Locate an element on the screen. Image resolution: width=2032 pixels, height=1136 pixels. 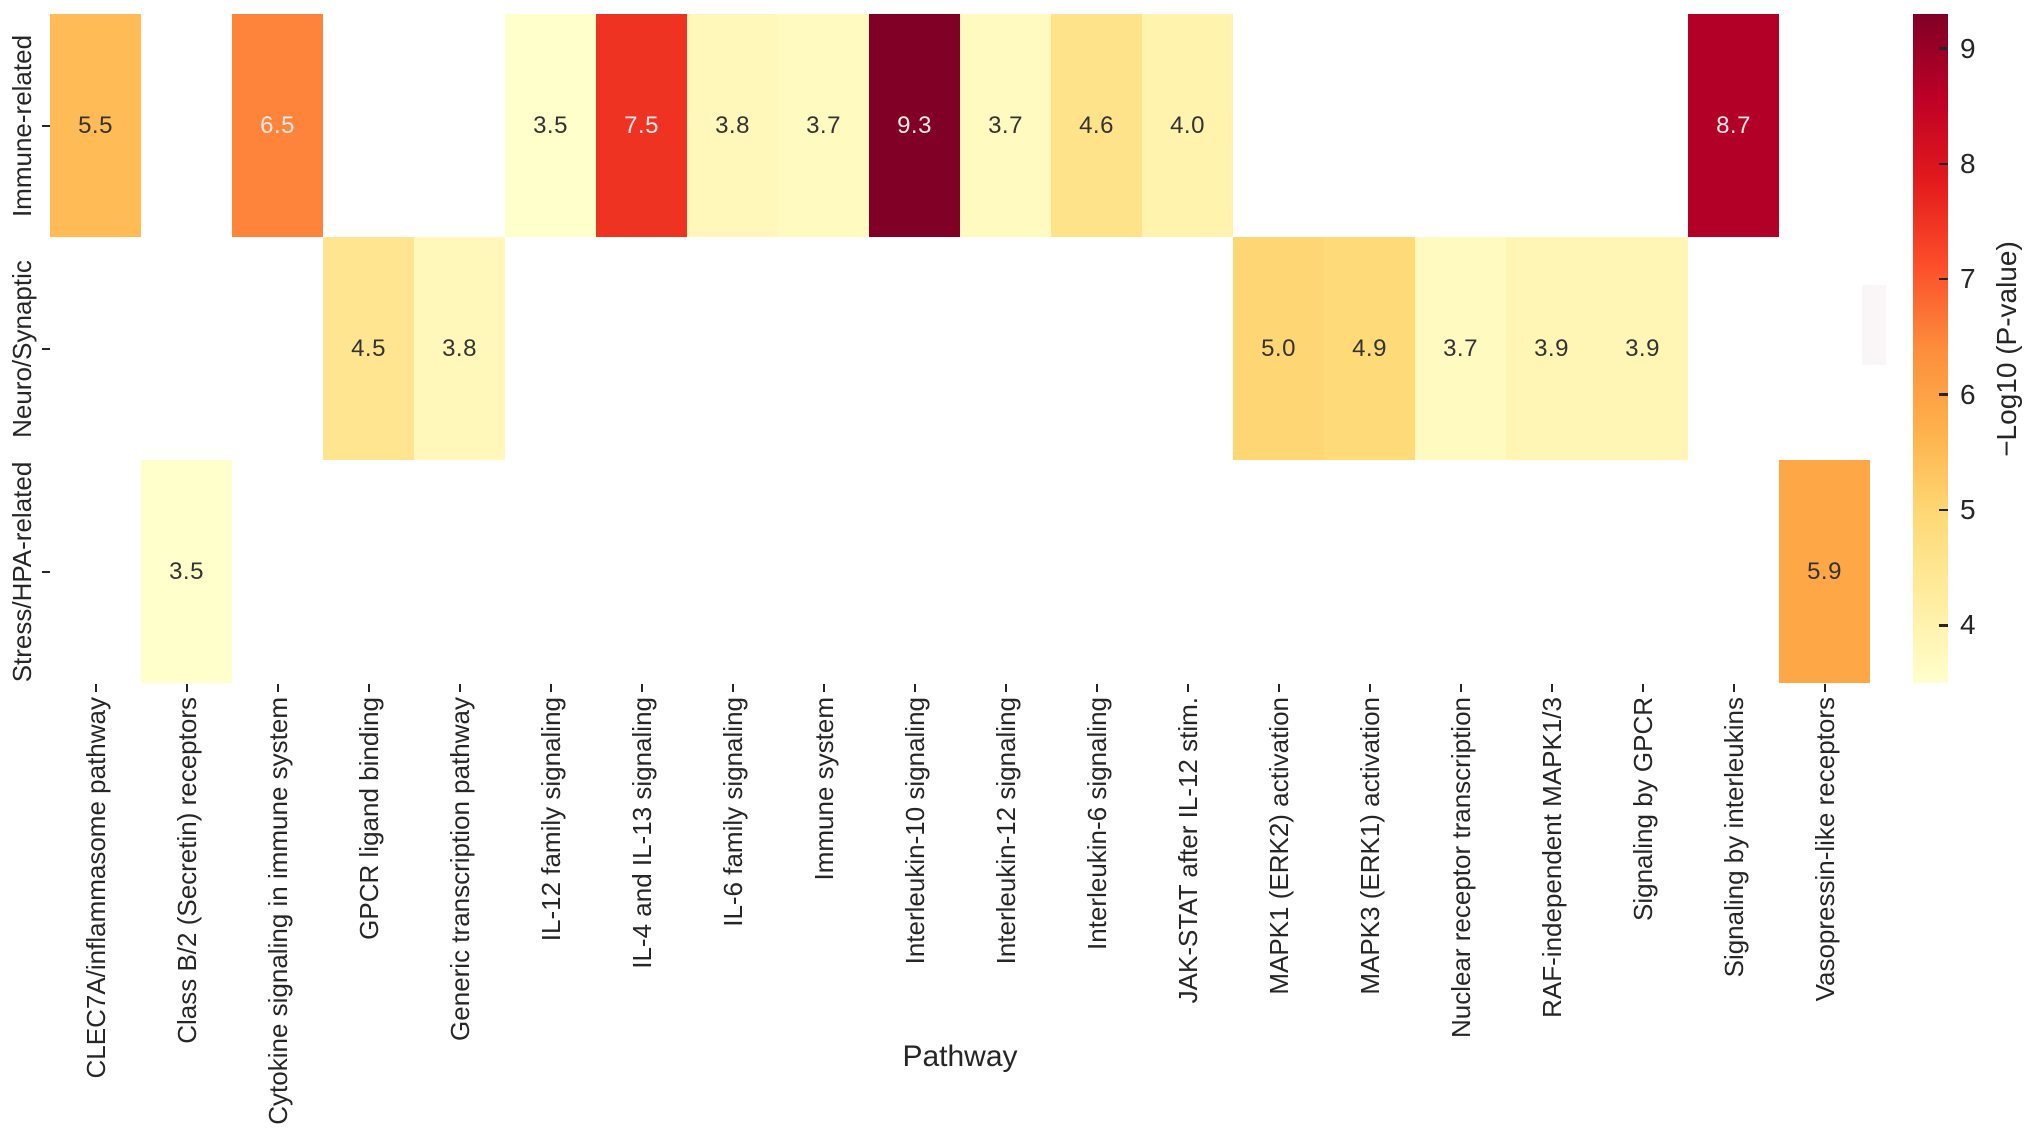
x-tick-label: Signaling by interleukins is located at coordinates (1733, 837).